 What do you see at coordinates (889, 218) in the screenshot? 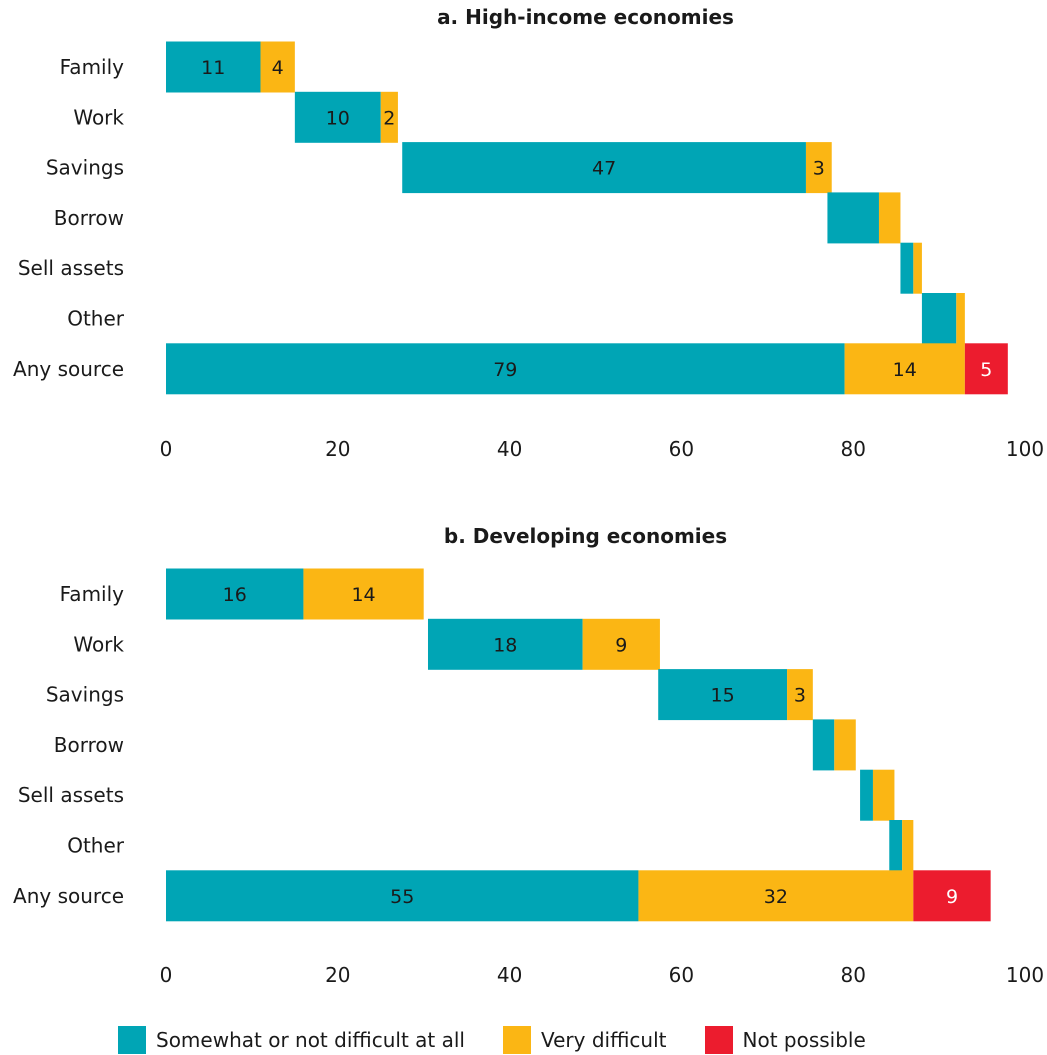
I see `panel-a-bar-borrow-very` at bounding box center [889, 218].